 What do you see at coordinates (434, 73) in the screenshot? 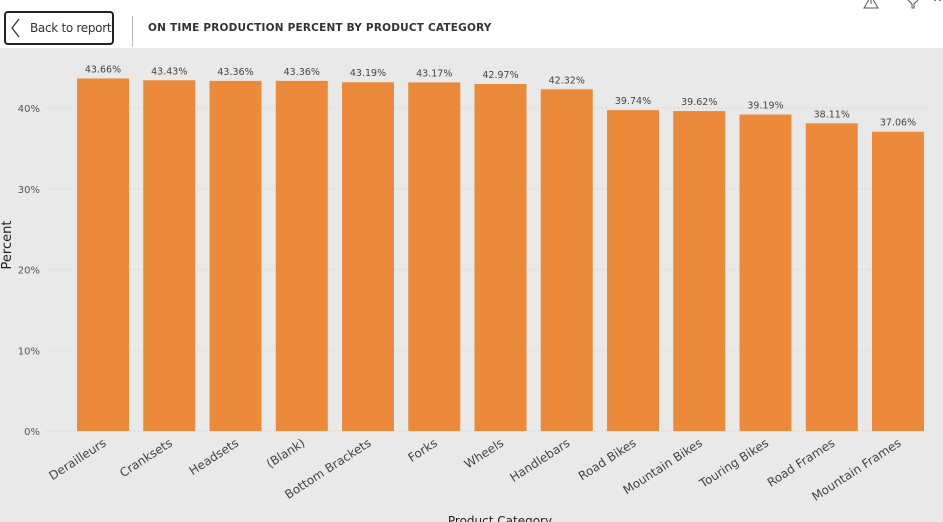
I see `data-label: 43.17%` at bounding box center [434, 73].